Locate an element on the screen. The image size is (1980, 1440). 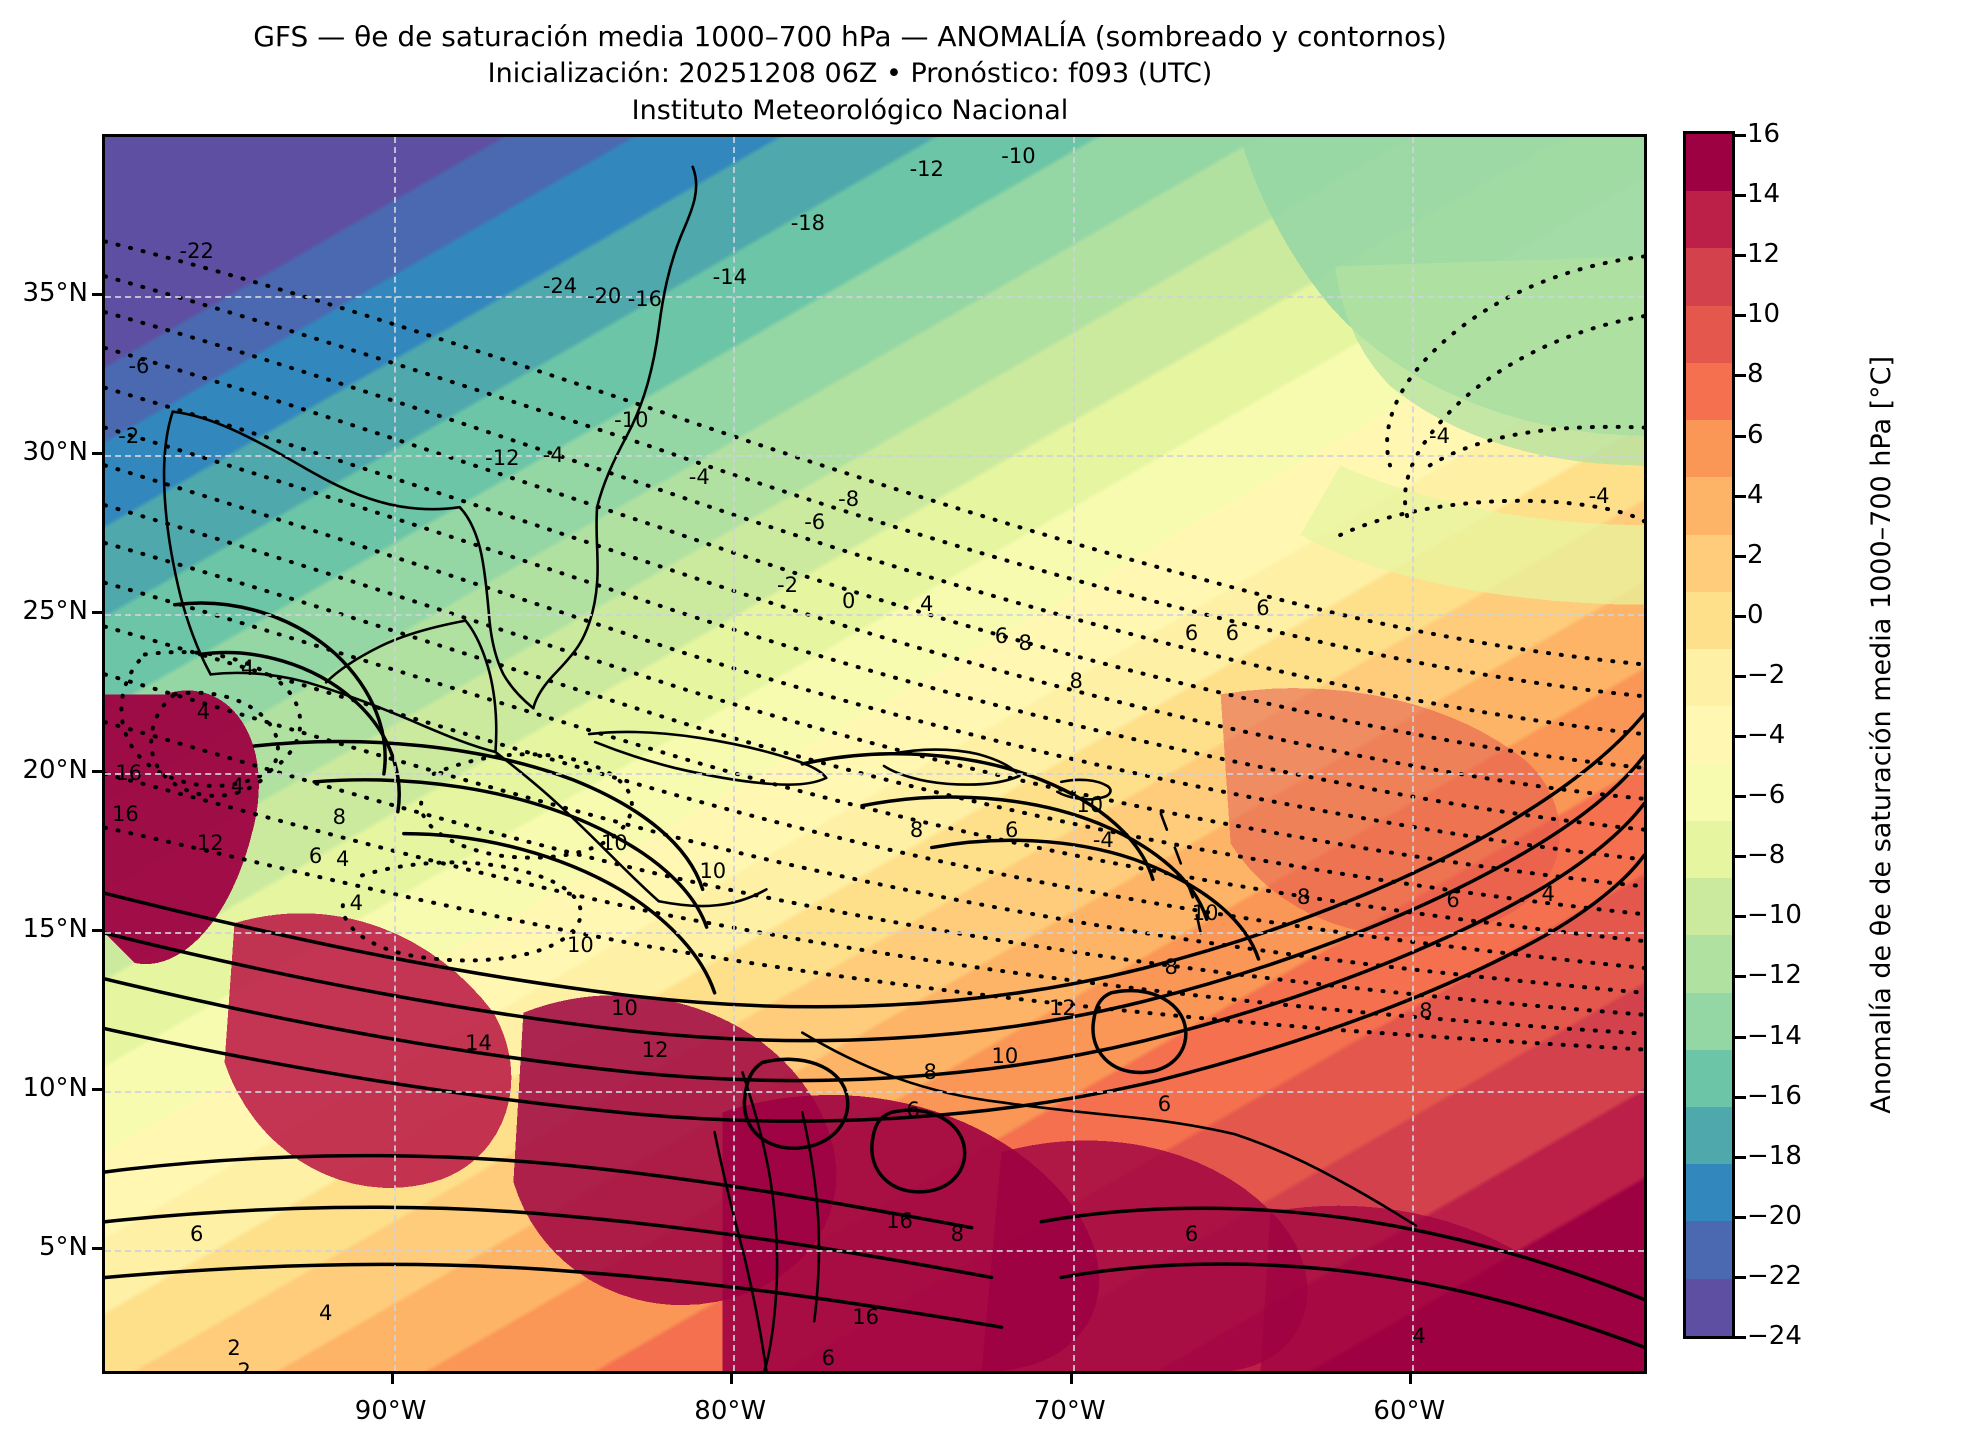
x-axis-tick-label: 60°W is located at coordinates (1409, 1411).